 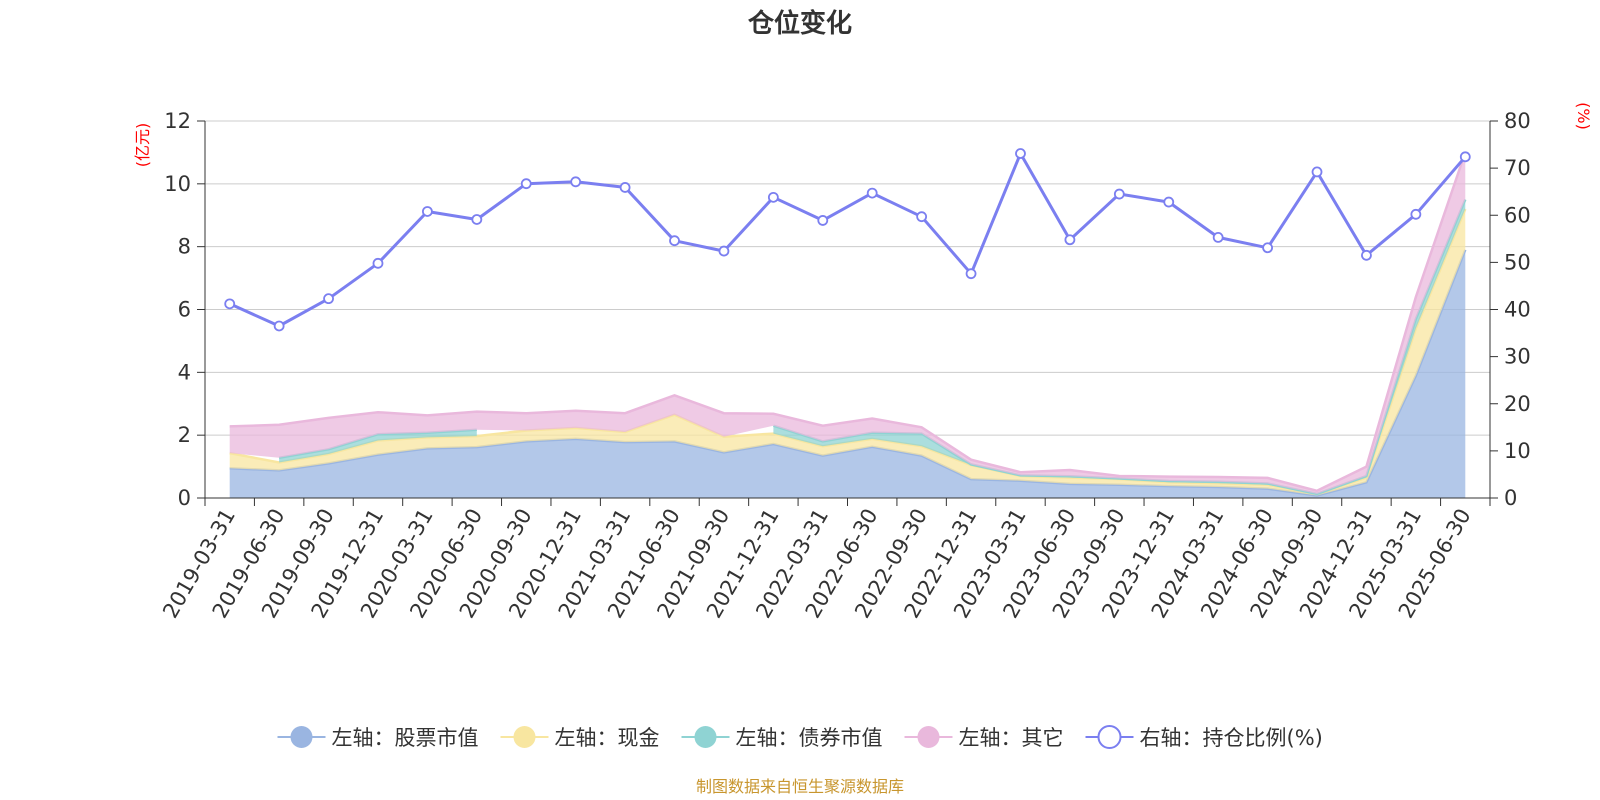 I want to click on right-tick-label: 0, so click(x=1510, y=498).